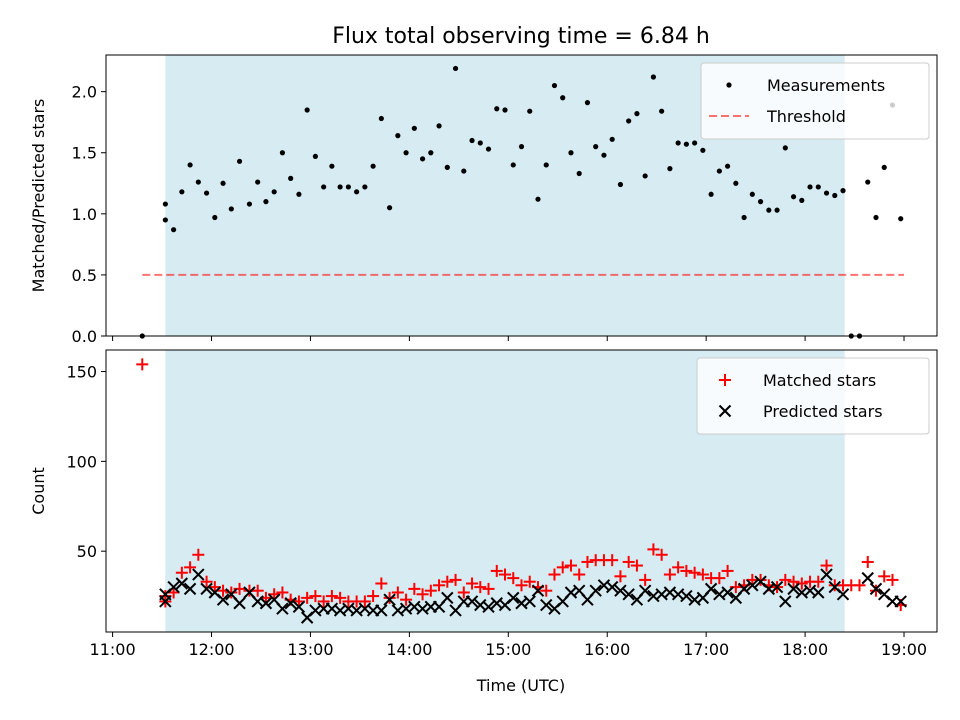 Image resolution: width=960 pixels, height=720 pixels. I want to click on y-tick-label: 2.0, so click(84, 92).